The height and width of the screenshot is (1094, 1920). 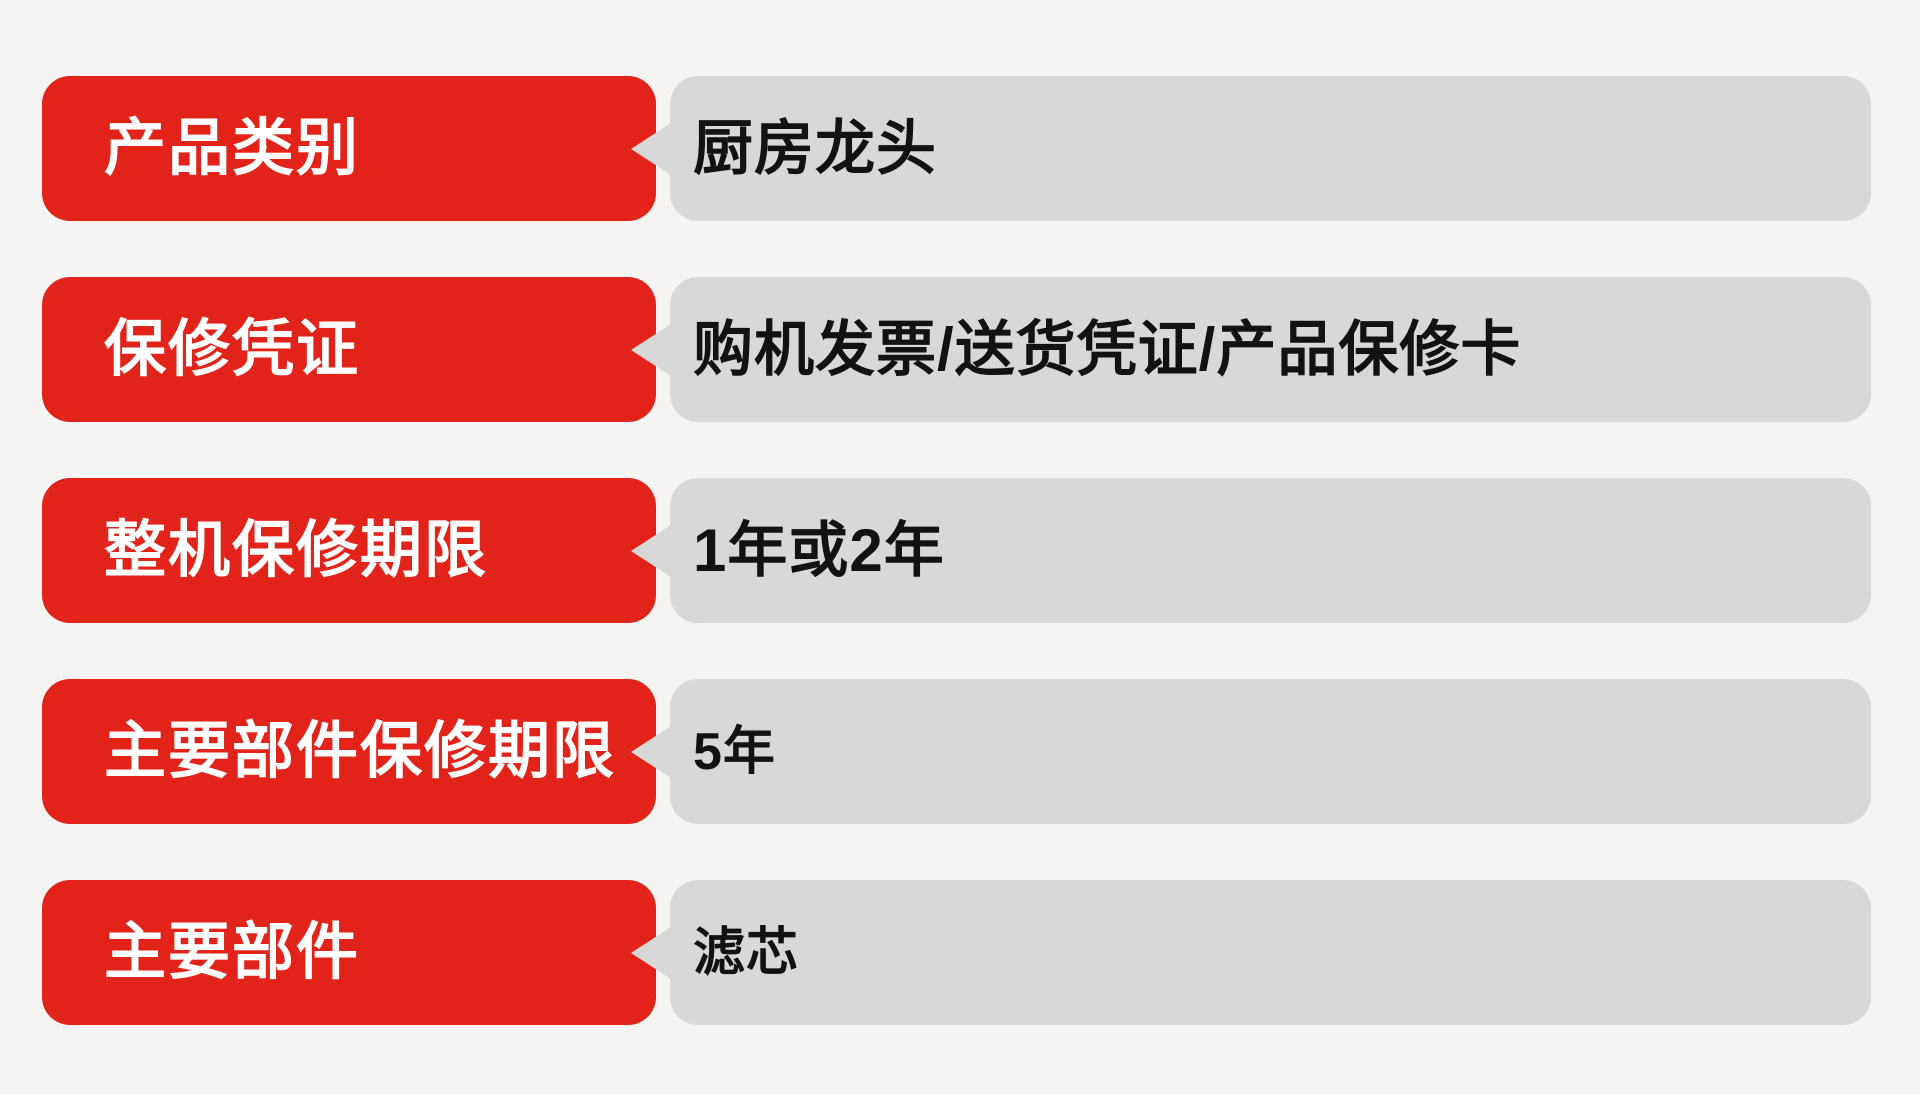 What do you see at coordinates (232, 349) in the screenshot?
I see `row-label: 保修凭证` at bounding box center [232, 349].